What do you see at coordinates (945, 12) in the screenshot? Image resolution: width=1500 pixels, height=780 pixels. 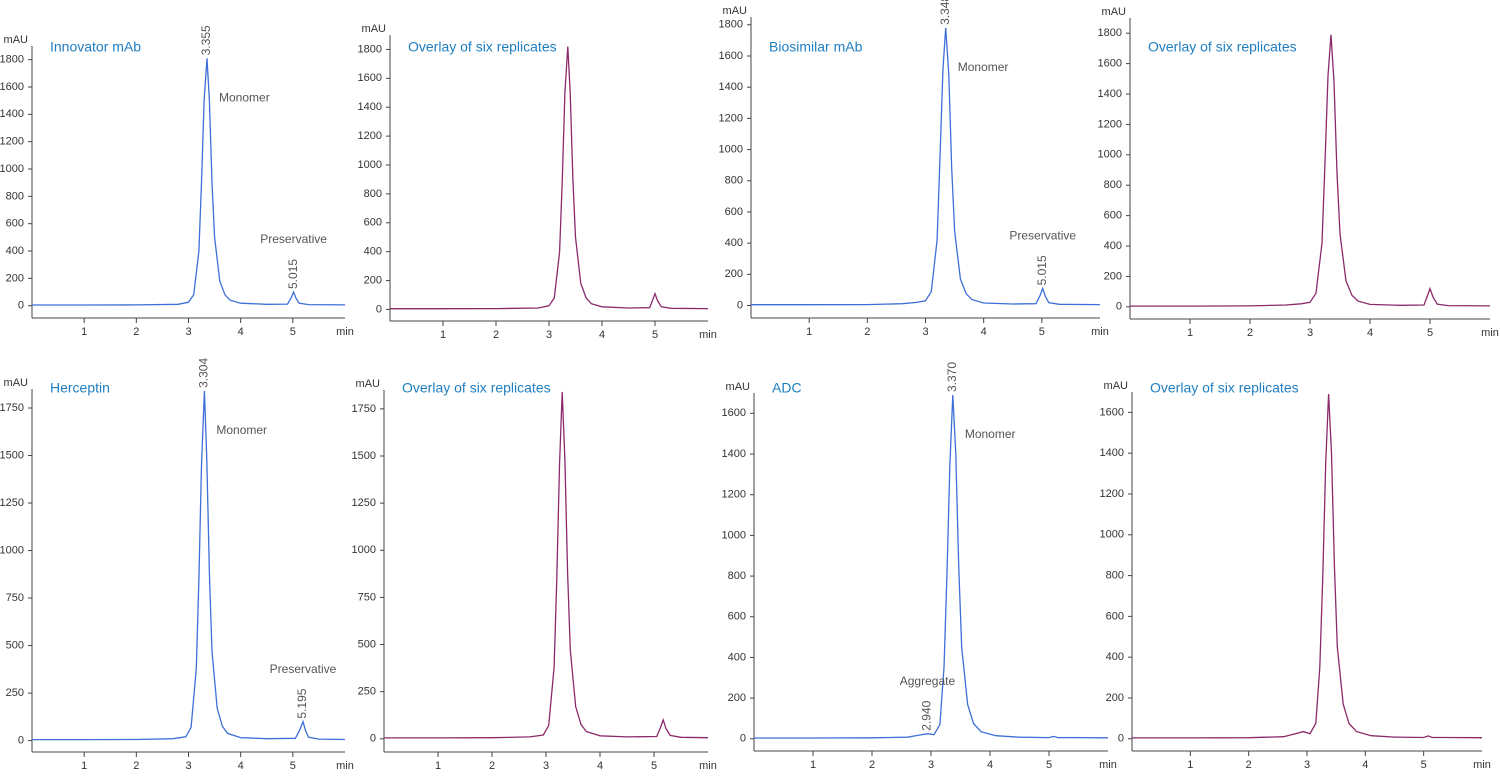 I see `peak-label: 3.348` at bounding box center [945, 12].